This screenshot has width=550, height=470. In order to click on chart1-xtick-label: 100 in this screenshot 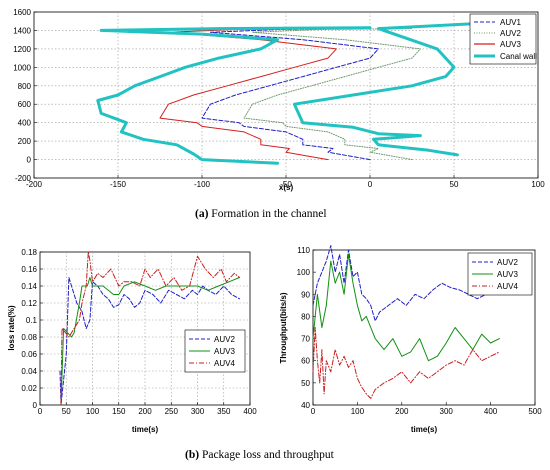, I will do `click(538, 184)`.